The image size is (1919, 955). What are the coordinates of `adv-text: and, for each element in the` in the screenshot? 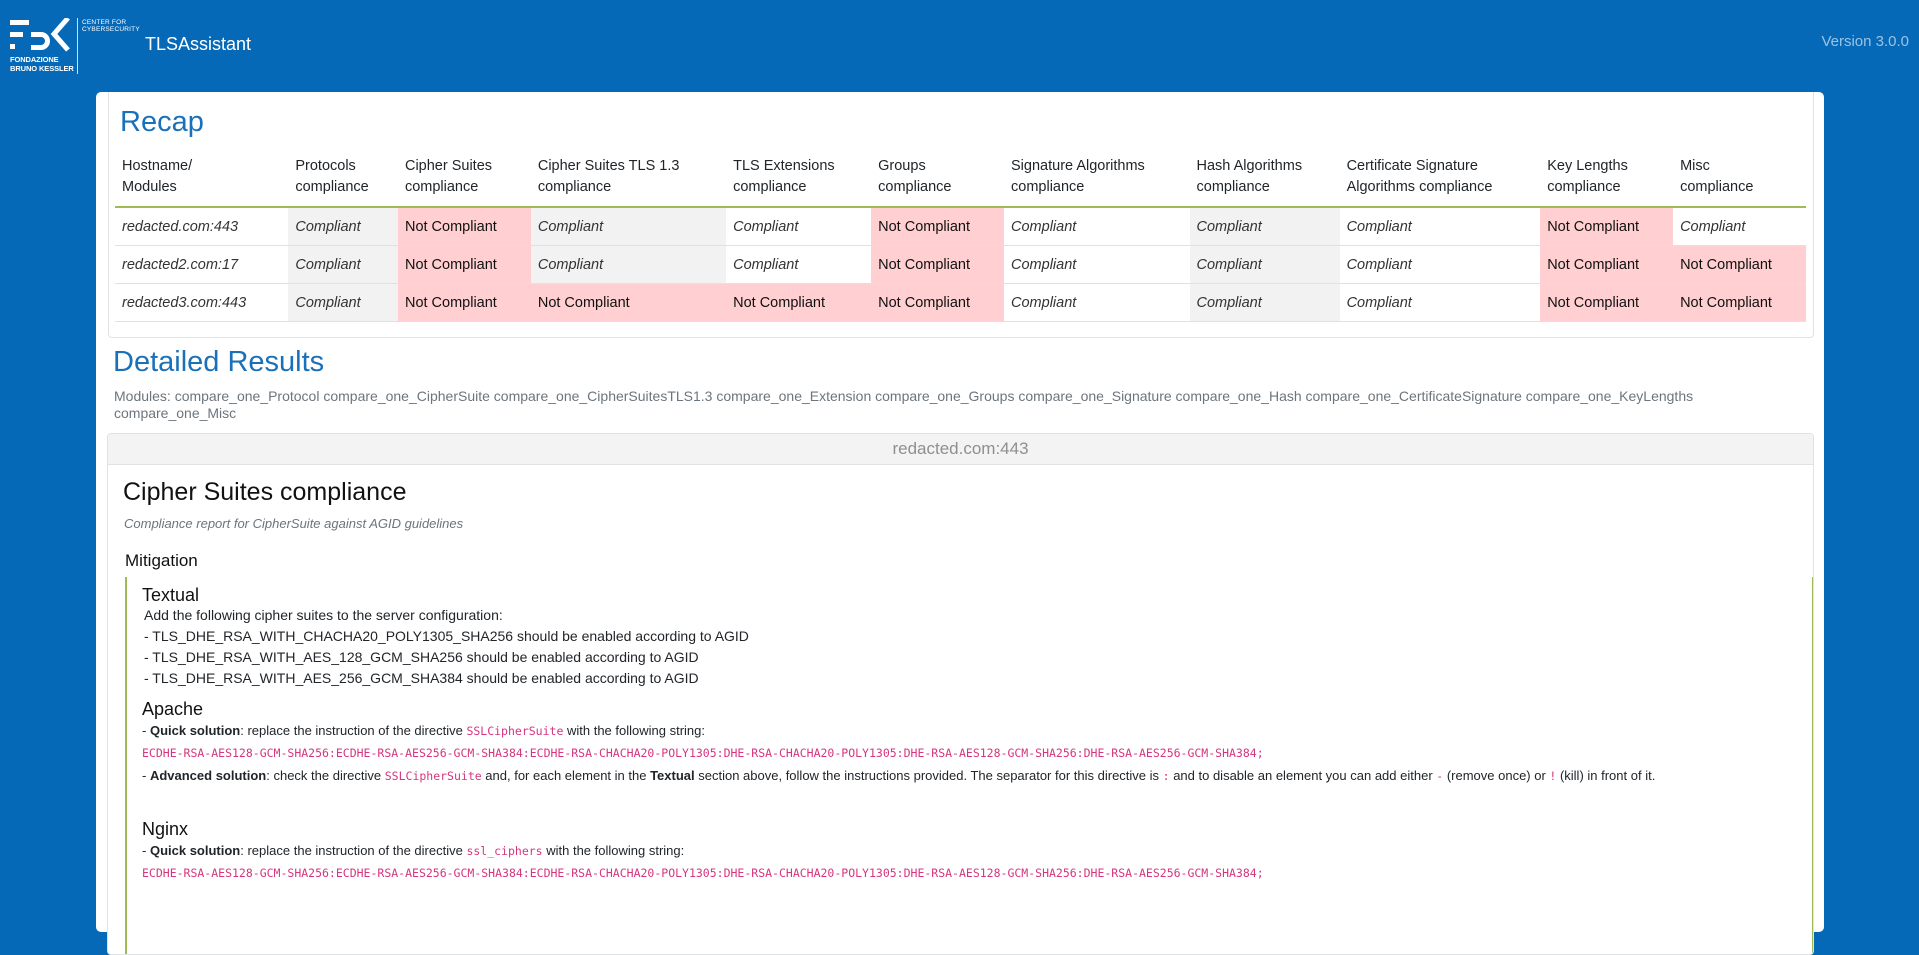 It's located at (566, 775).